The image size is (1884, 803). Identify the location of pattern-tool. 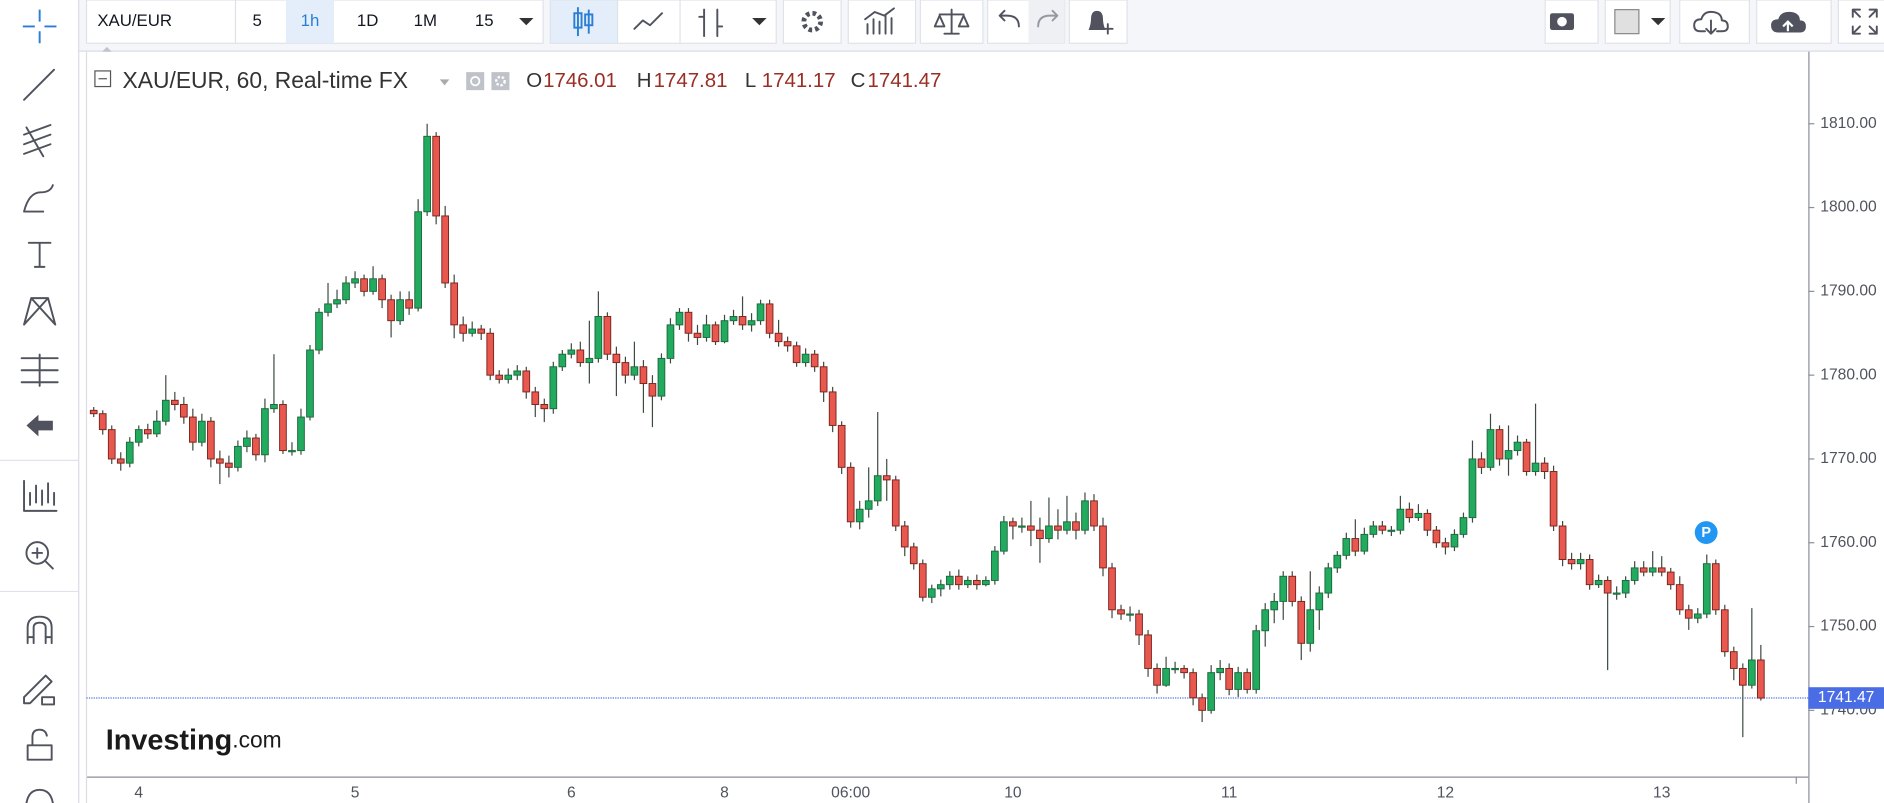
(40, 311).